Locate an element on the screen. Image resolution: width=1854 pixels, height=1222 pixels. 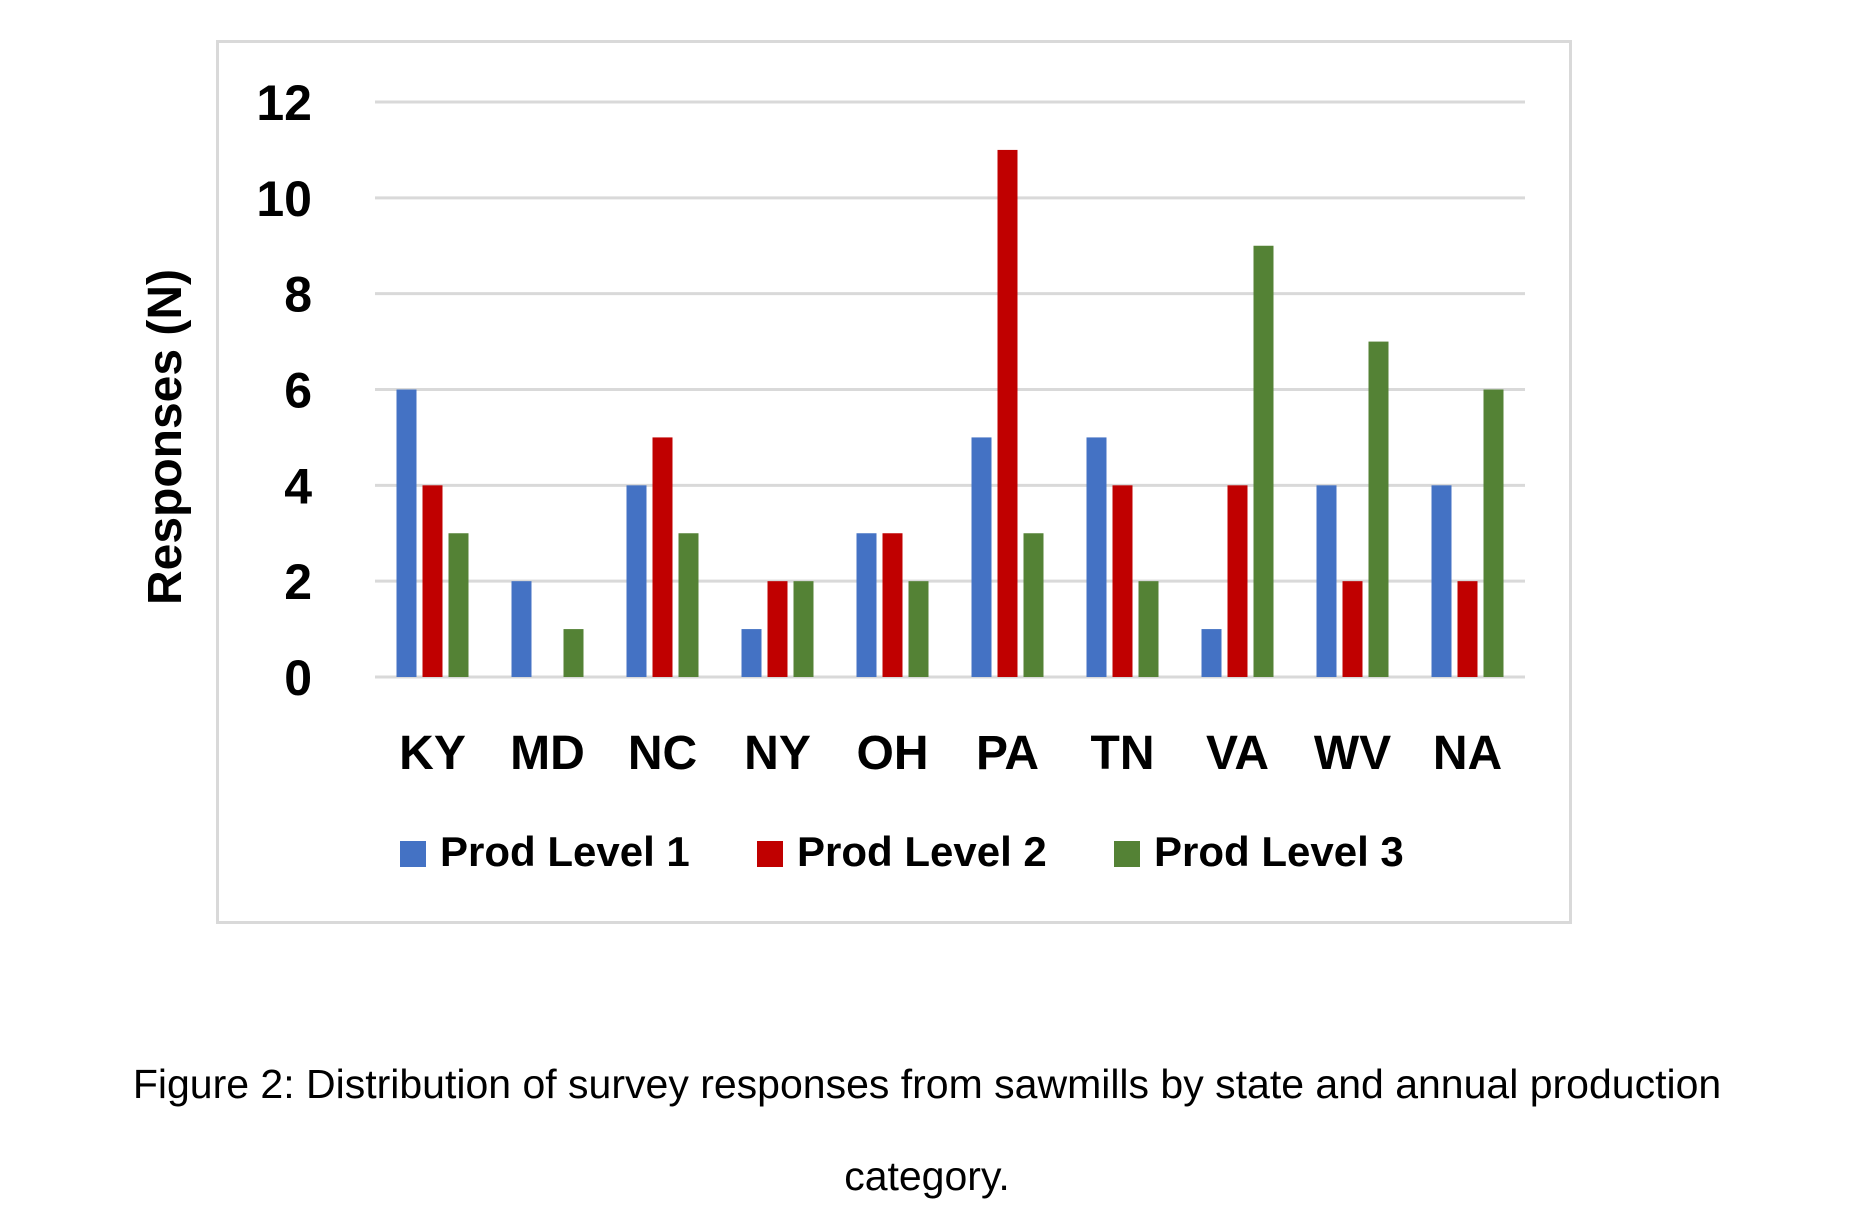
x-category-labels: KY MD NC NY OH PA TN VA WV NA is located at coordinates (950, 753).